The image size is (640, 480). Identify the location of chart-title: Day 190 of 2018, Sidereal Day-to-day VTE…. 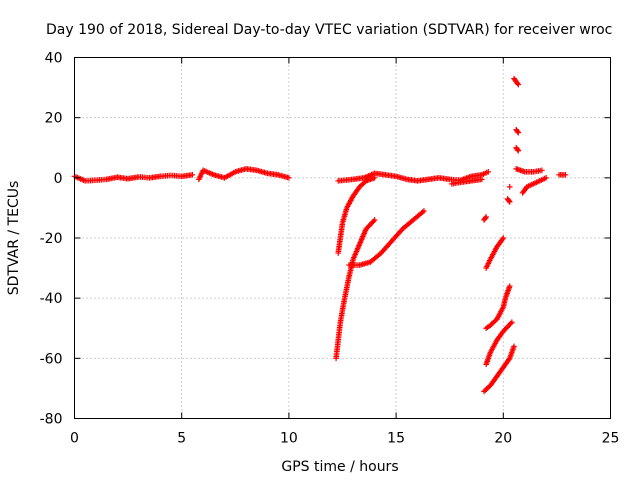
(329, 30).